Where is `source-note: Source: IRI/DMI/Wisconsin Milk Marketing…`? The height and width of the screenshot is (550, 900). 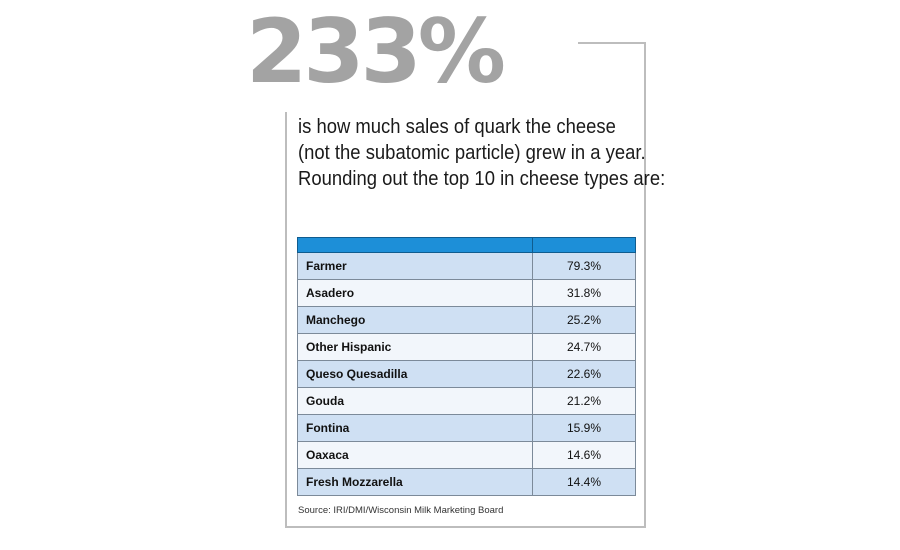 source-note: Source: IRI/DMI/Wisconsin Milk Marketing… is located at coordinates (401, 510).